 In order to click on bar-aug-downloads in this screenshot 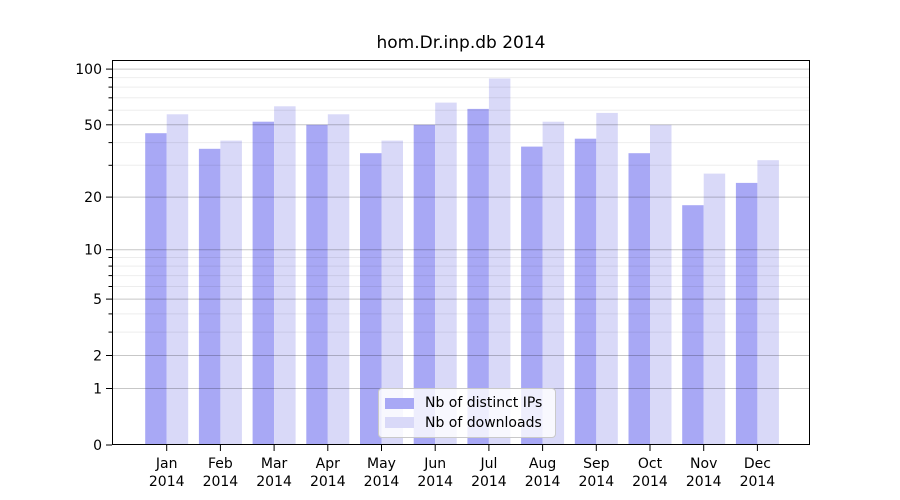, I will do `click(553, 283)`.